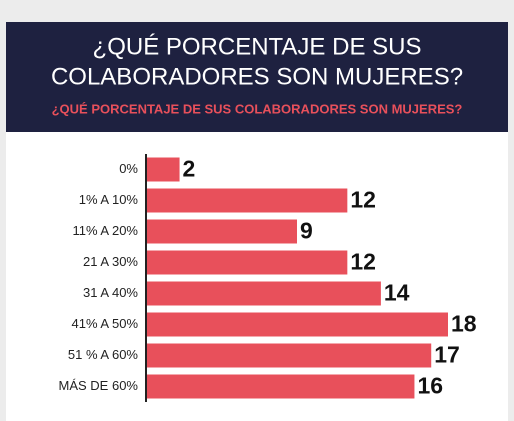 This screenshot has width=514, height=421. Describe the element at coordinates (189, 169) in the screenshot. I see `value-label: 2` at that location.